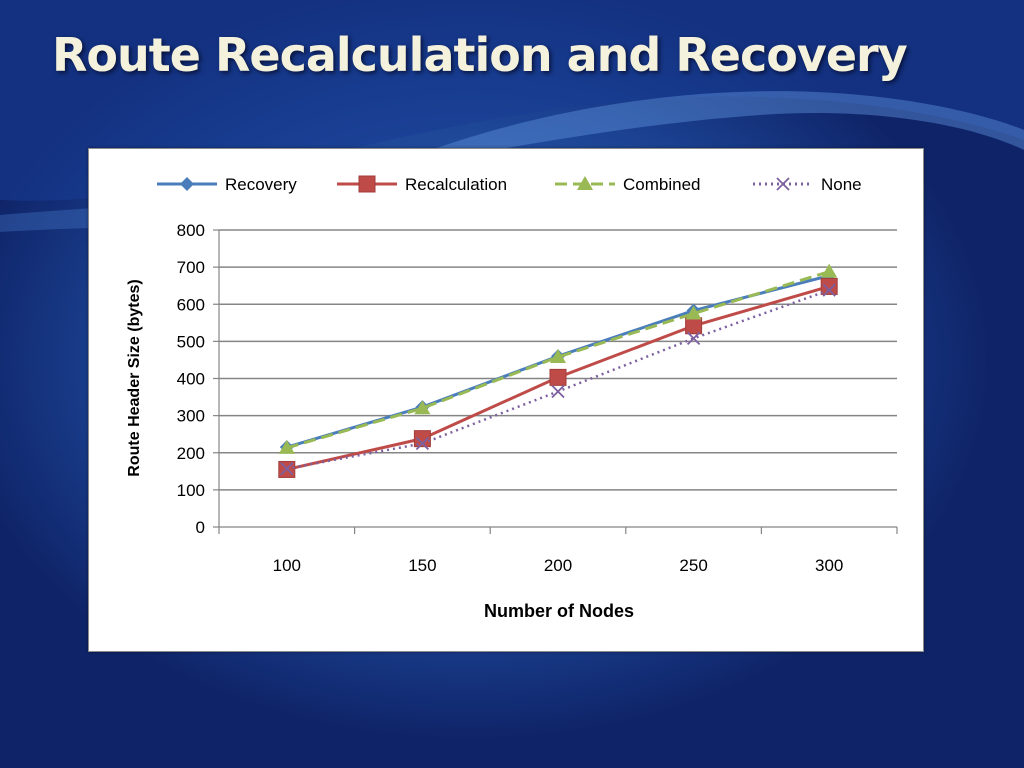 This screenshot has width=1024, height=768. Describe the element at coordinates (200, 527) in the screenshot. I see `y-tick-label: 0` at that location.